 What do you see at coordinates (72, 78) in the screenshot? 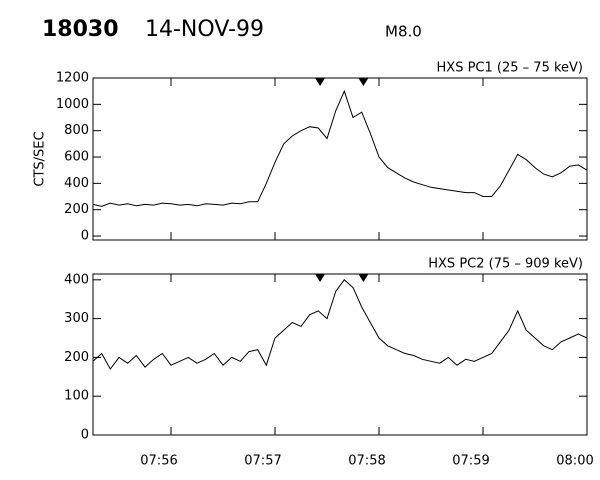
I see `y-tick-label: 1200` at bounding box center [72, 78].